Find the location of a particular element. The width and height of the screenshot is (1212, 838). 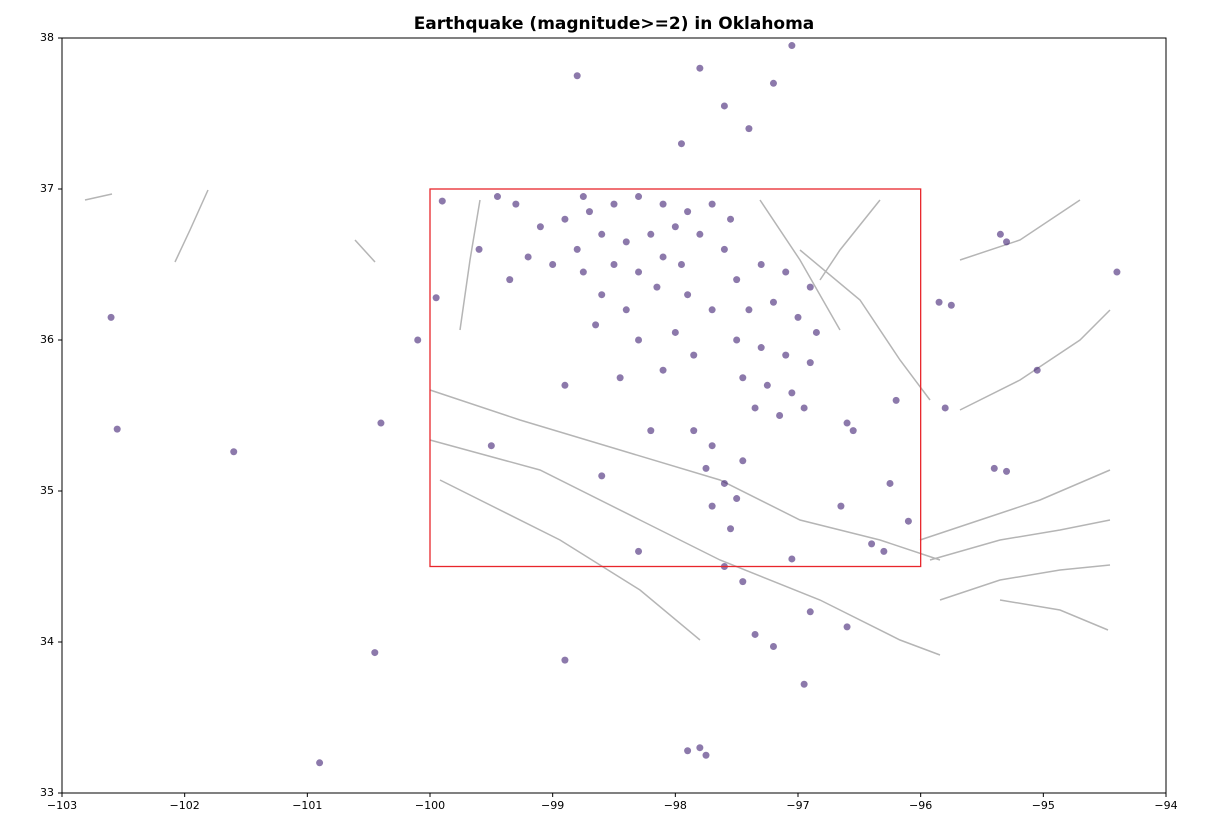

y-tick-label: 37 is located at coordinates (47, 188).